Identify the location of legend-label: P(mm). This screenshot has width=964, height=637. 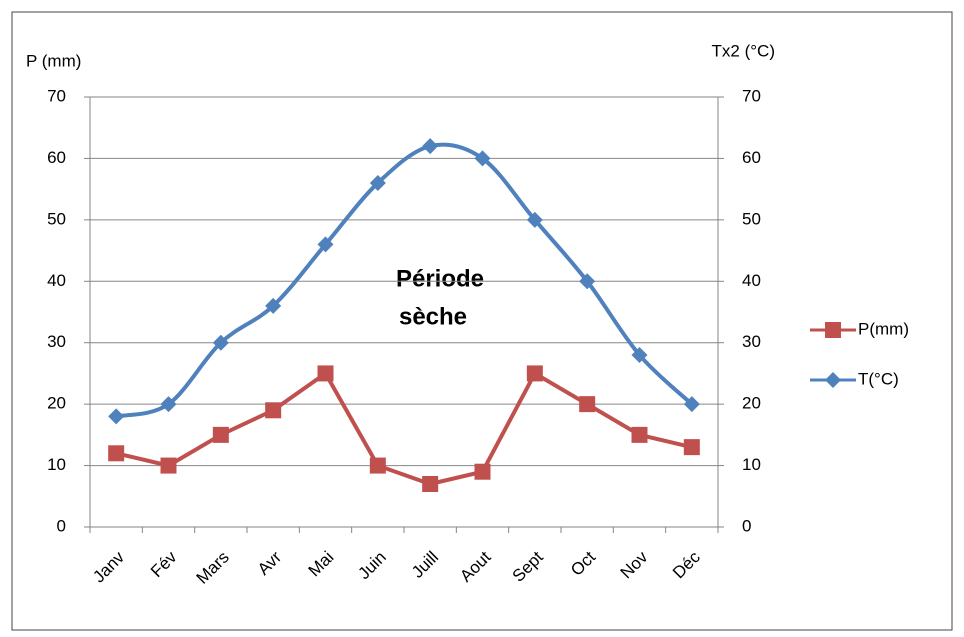
(883, 328).